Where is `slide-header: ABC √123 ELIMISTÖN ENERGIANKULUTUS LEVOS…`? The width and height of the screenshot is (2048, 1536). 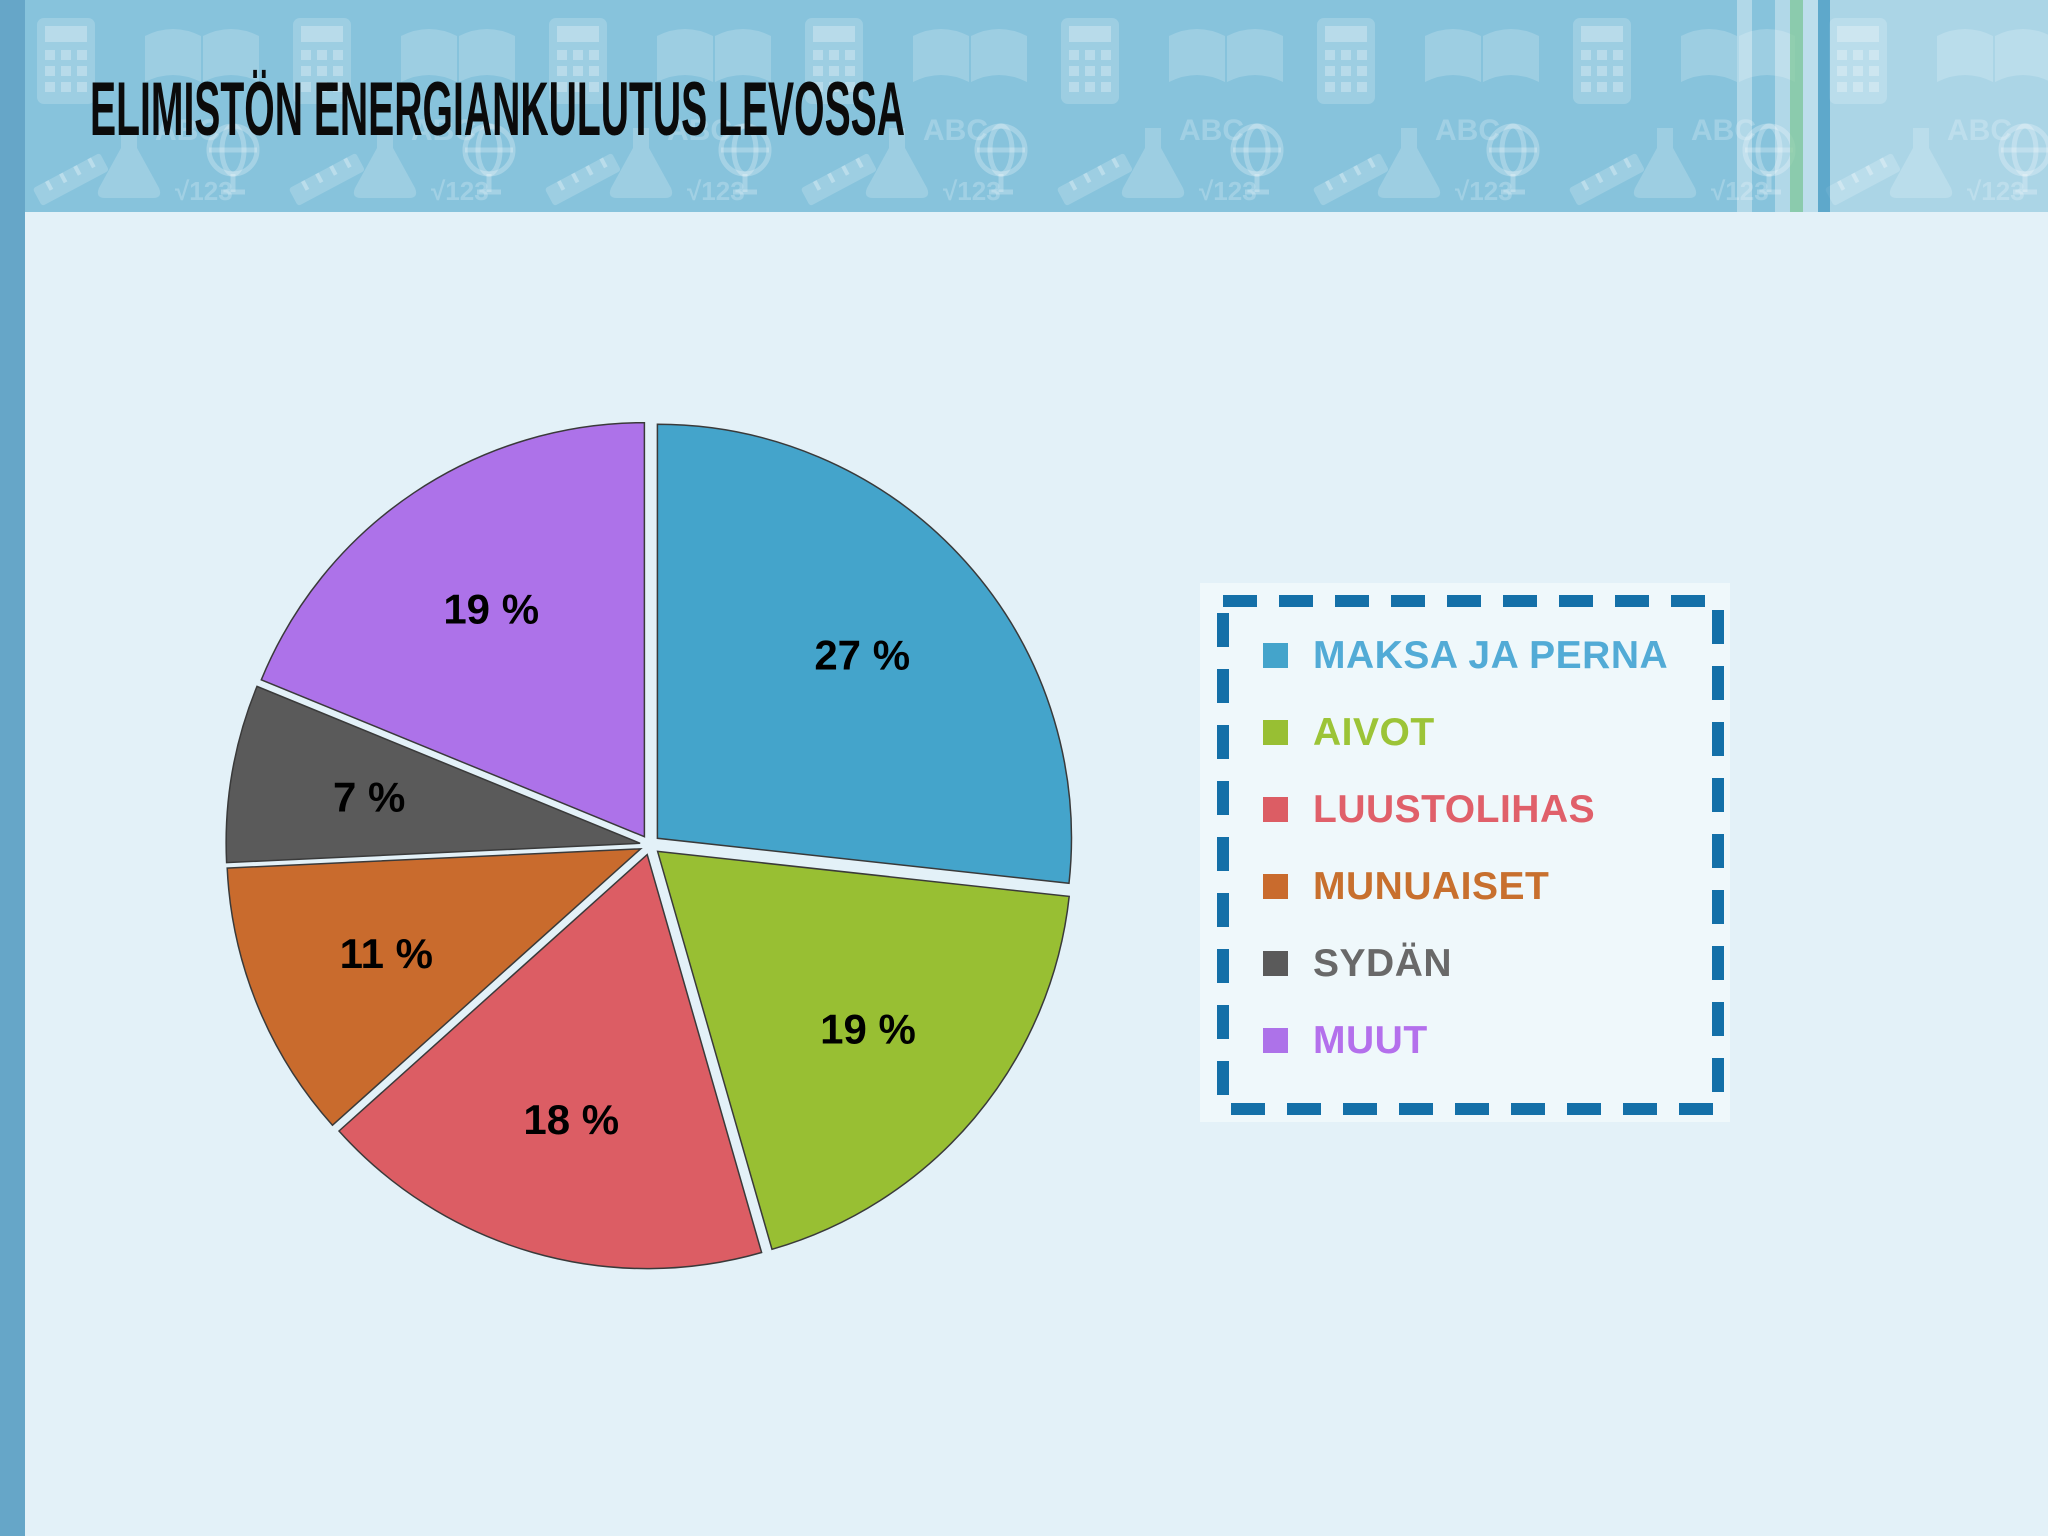
slide-header: ABC √123 ELIMISTÖN ENERGIANKULUTUS LEVOS… is located at coordinates (1036, 106).